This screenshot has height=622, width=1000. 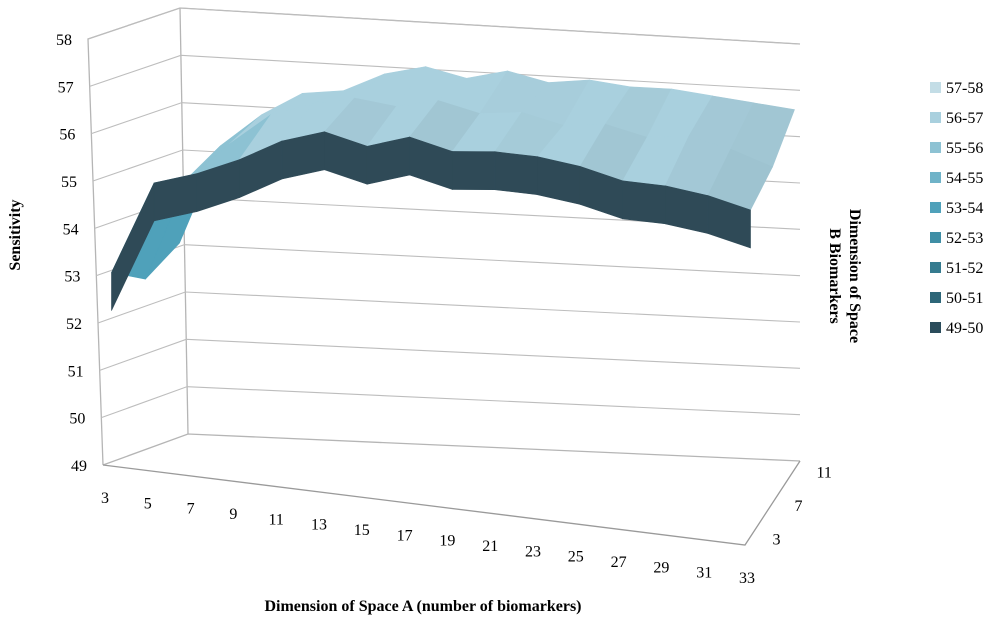 I want to click on y-tick-label: 55, so click(x=69, y=182).